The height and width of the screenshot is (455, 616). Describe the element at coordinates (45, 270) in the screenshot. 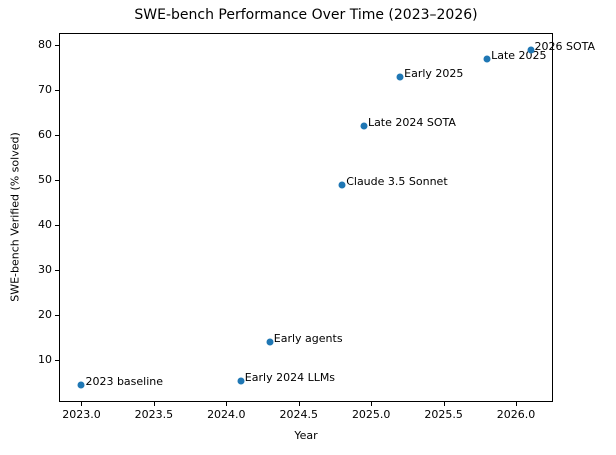

I see `y-axis-tick-label: 30` at that location.